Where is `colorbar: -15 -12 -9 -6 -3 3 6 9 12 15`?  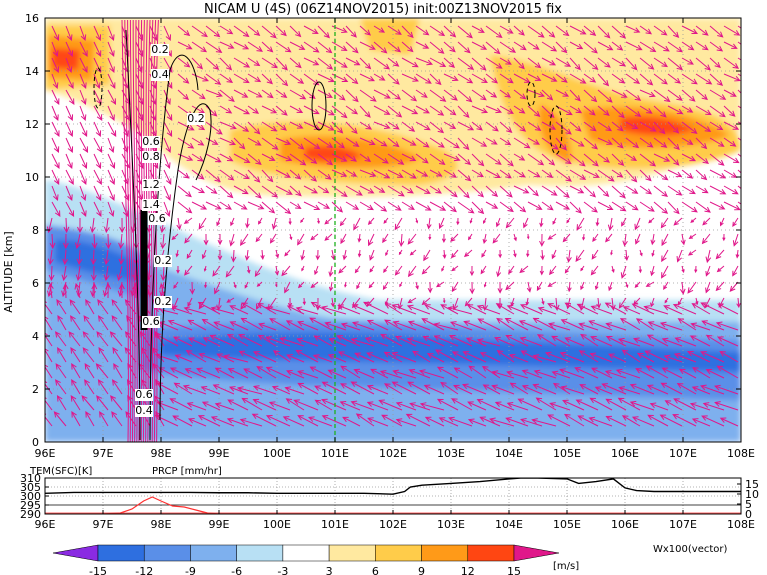 colorbar: -15 -12 -9 -6 -3 3 6 9 12 15 is located at coordinates (306, 559).